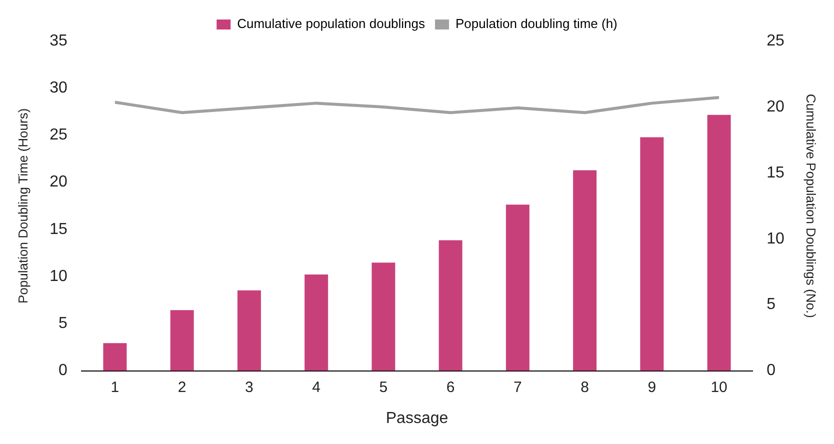 The image size is (834, 444). What do you see at coordinates (775, 239) in the screenshot?
I see `y2-tick-label: 10` at bounding box center [775, 239].